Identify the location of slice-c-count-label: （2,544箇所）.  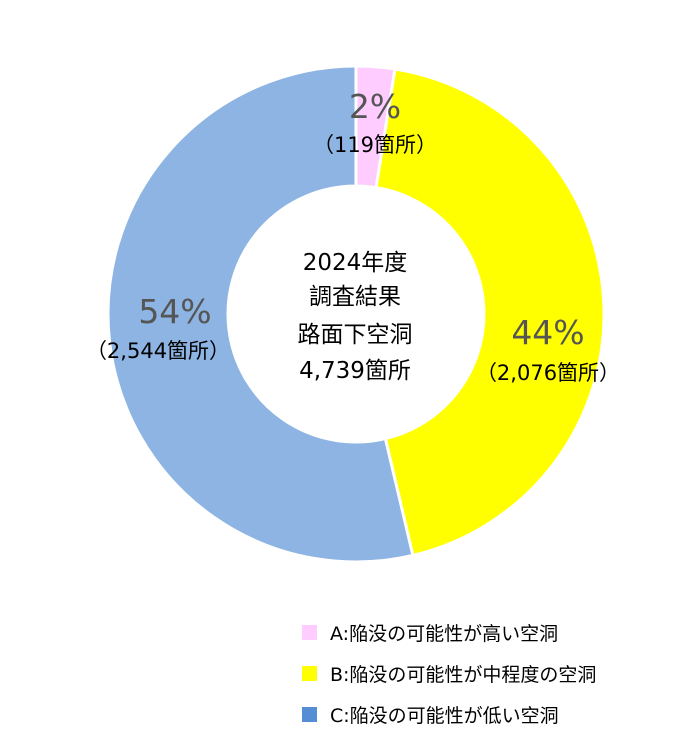
(158, 351).